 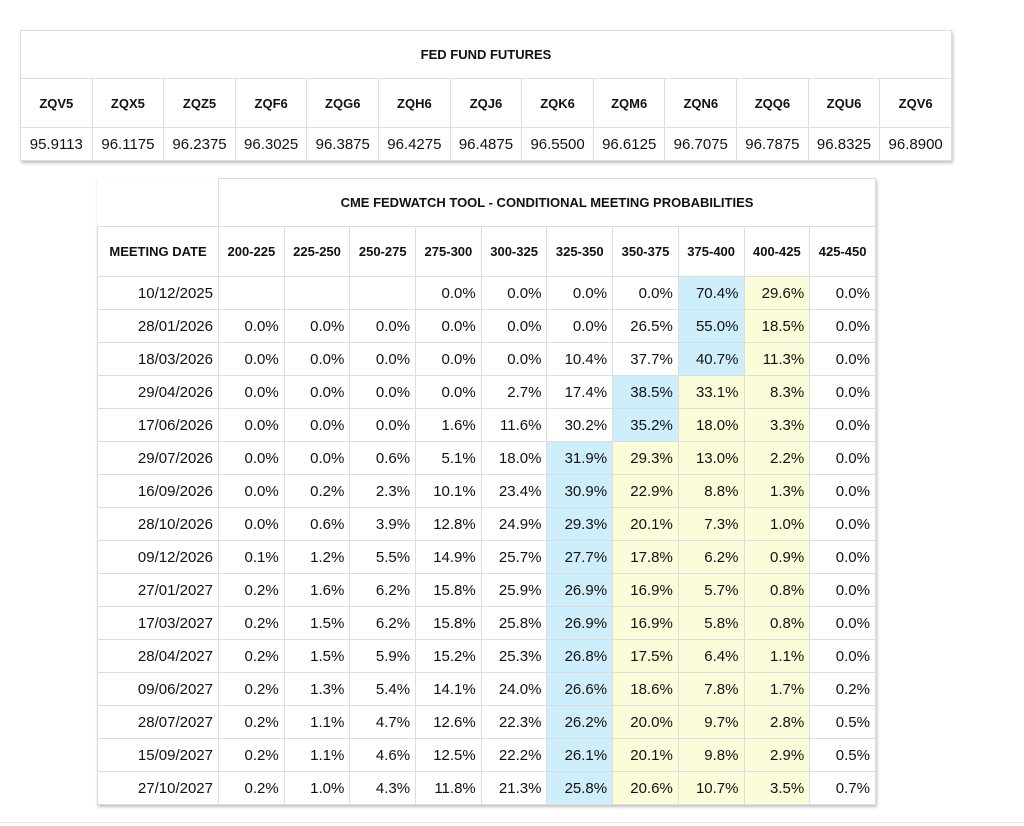 What do you see at coordinates (777, 722) in the screenshot?
I see `probability-cell: 2.8%` at bounding box center [777, 722].